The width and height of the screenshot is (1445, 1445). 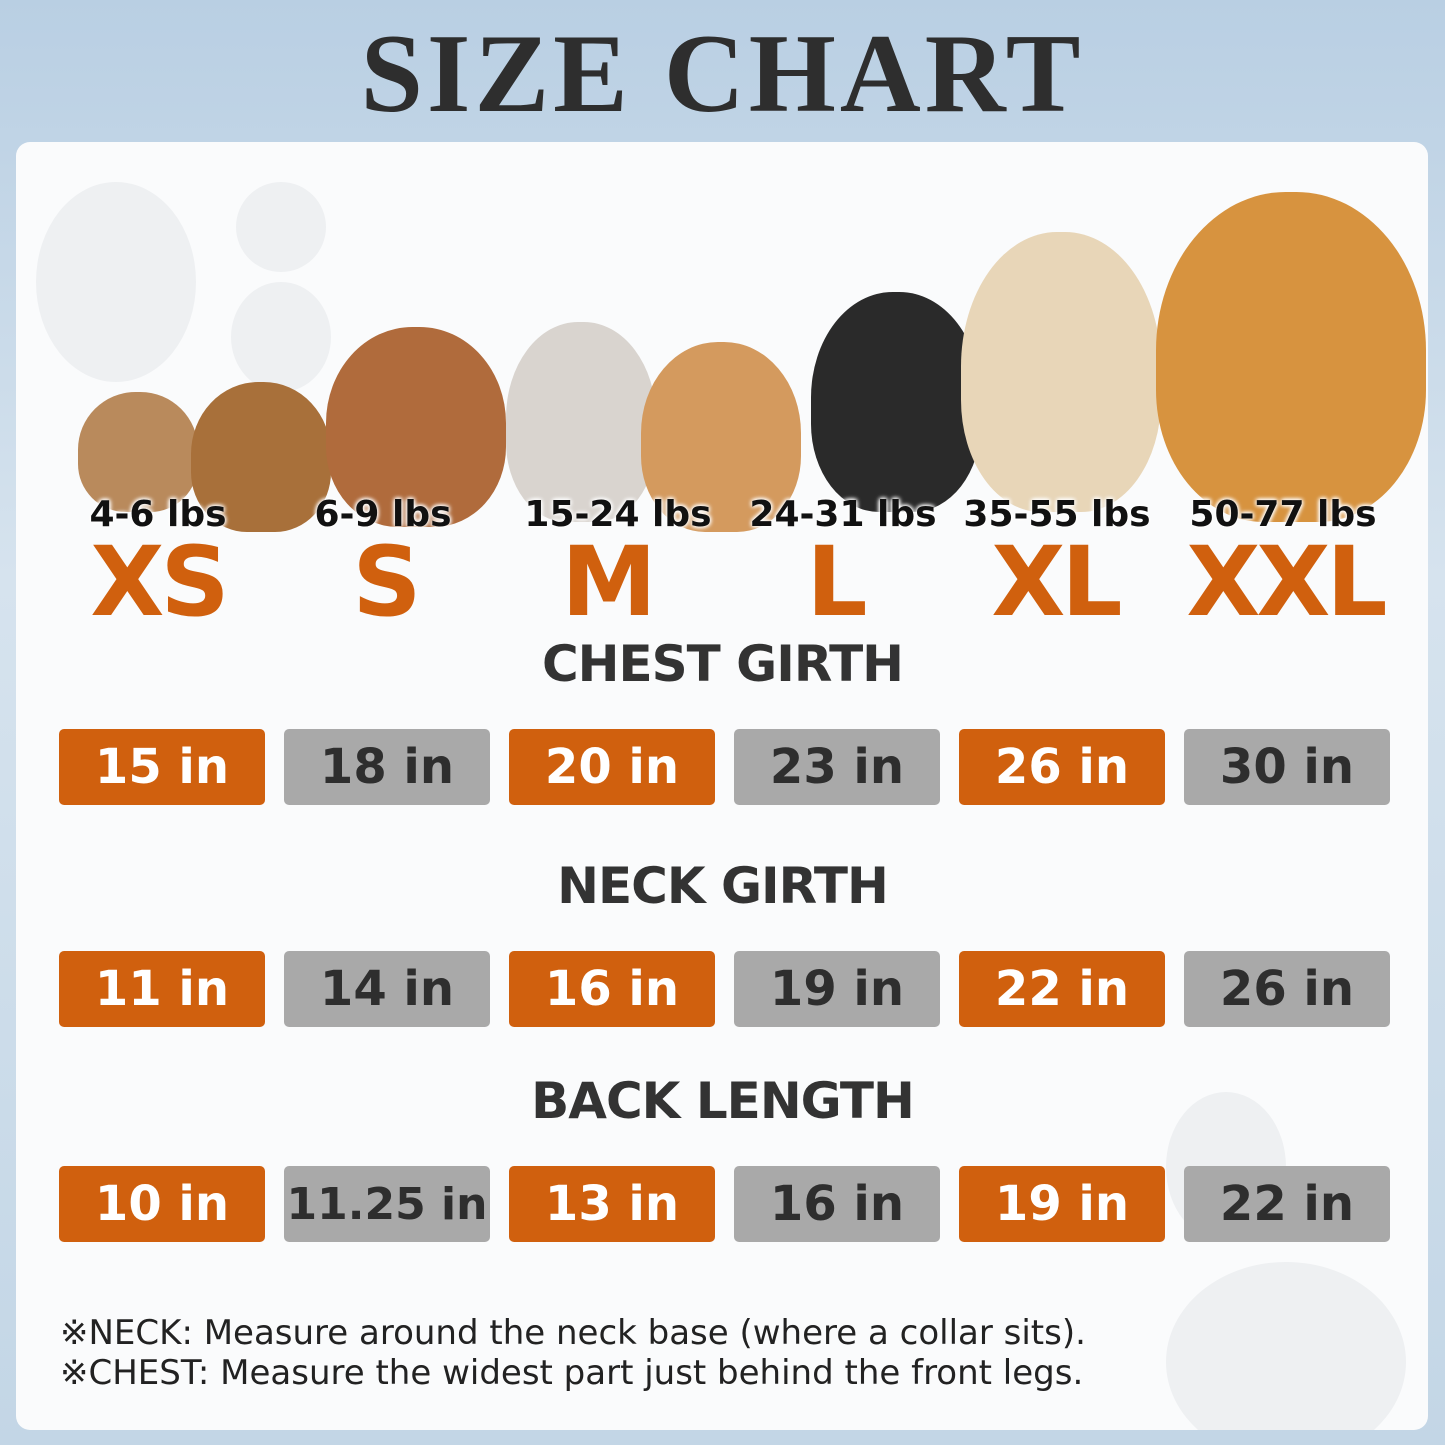 What do you see at coordinates (722, 664) in the screenshot?
I see `section-heading-chest: CHEST GIRTH` at bounding box center [722, 664].